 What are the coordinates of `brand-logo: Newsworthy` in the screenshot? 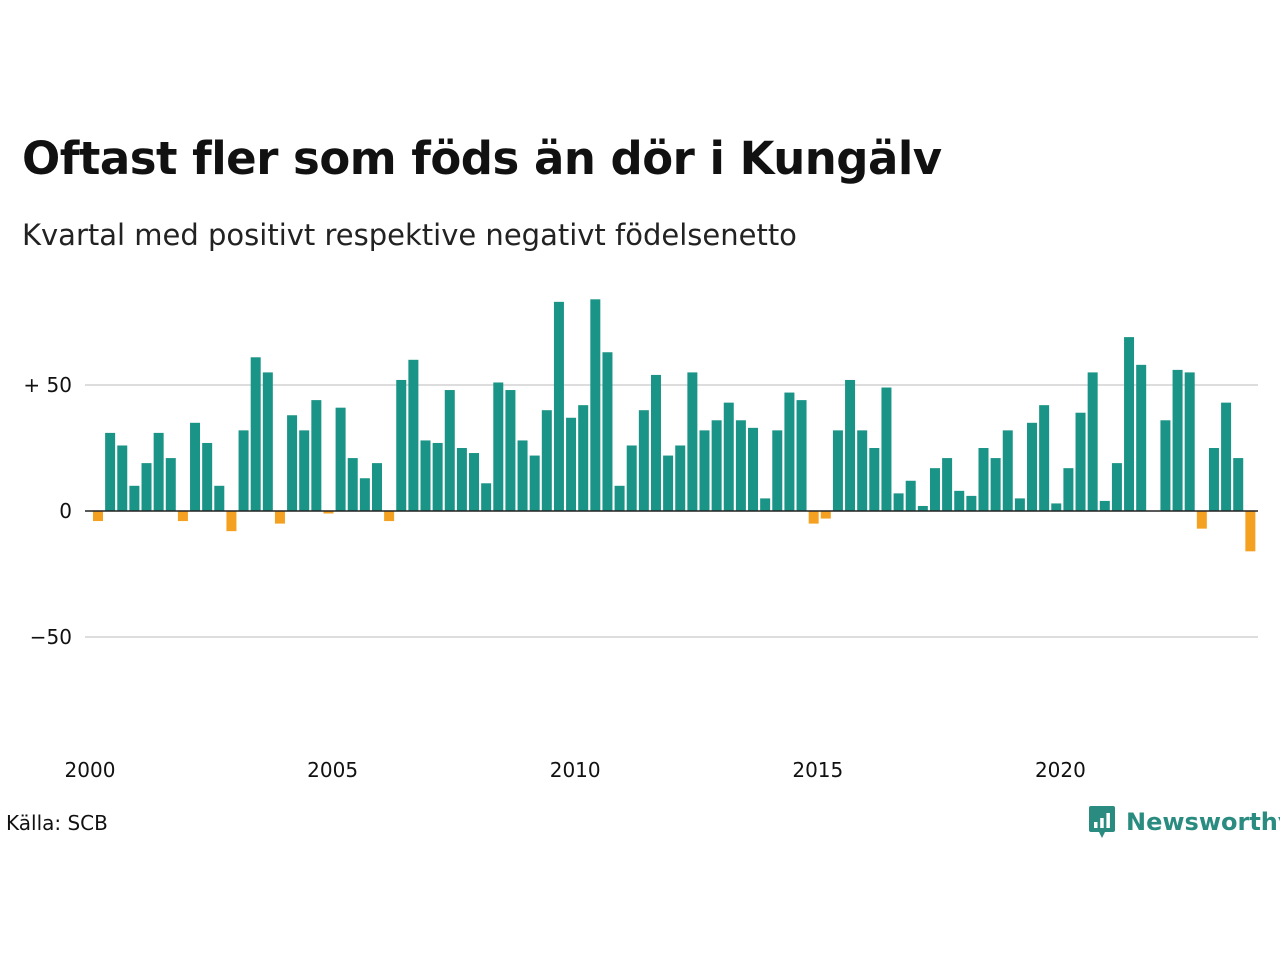 It's located at (1184, 822).